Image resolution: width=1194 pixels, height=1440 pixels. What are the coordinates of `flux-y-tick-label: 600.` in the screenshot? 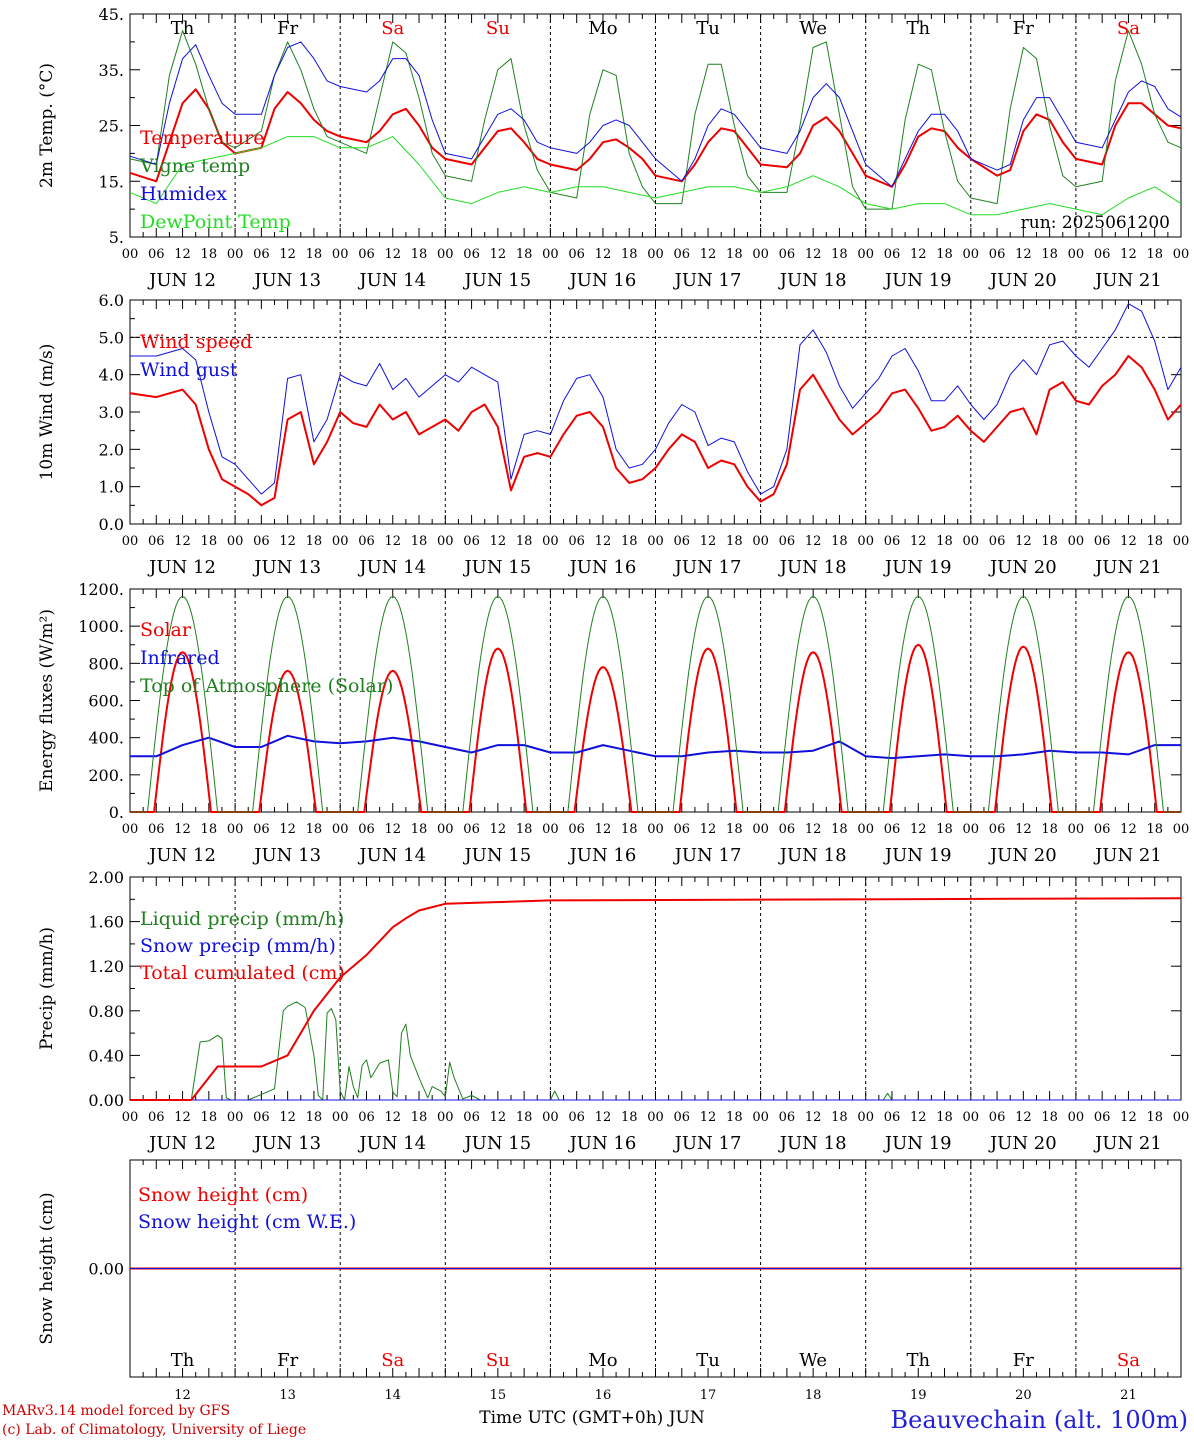 It's located at (106, 701).